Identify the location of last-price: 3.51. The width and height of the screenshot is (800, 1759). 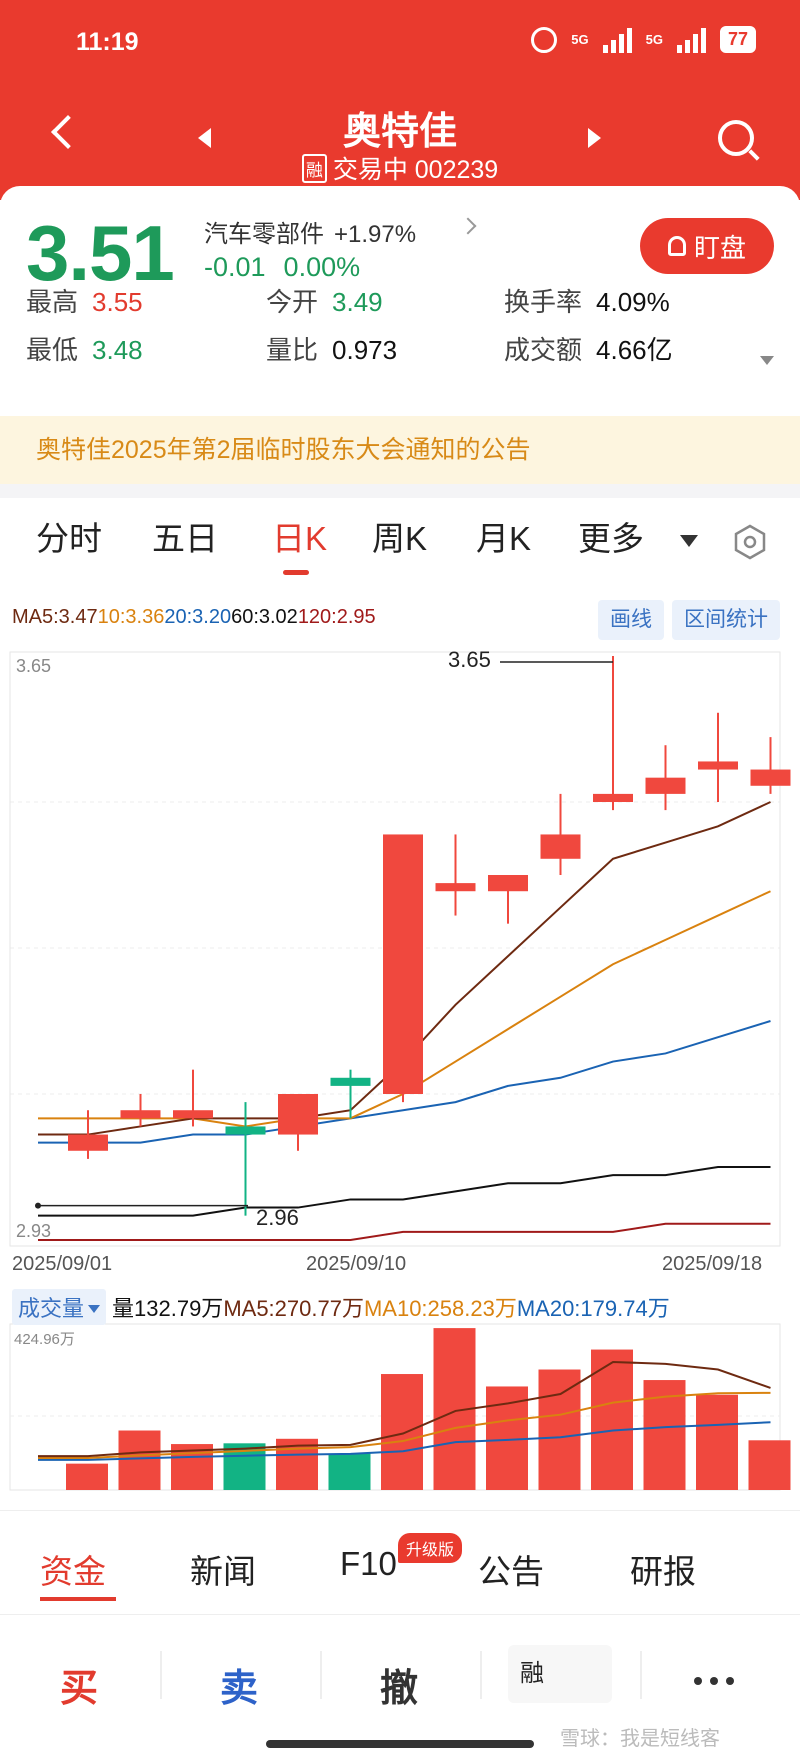
(100, 253).